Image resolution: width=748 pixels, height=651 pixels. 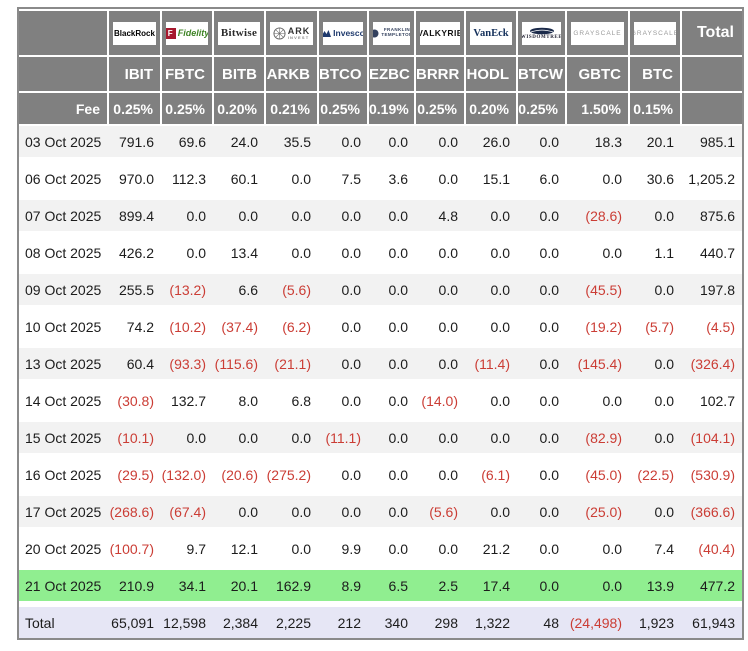 What do you see at coordinates (63, 180) in the screenshot?
I see `date-cell: 06 Oct 2025` at bounding box center [63, 180].